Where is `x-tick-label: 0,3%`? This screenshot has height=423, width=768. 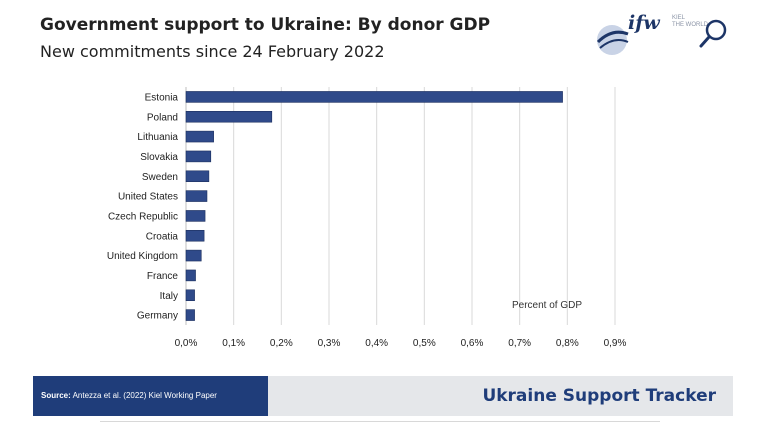
x-tick-label: 0,3% is located at coordinates (329, 343).